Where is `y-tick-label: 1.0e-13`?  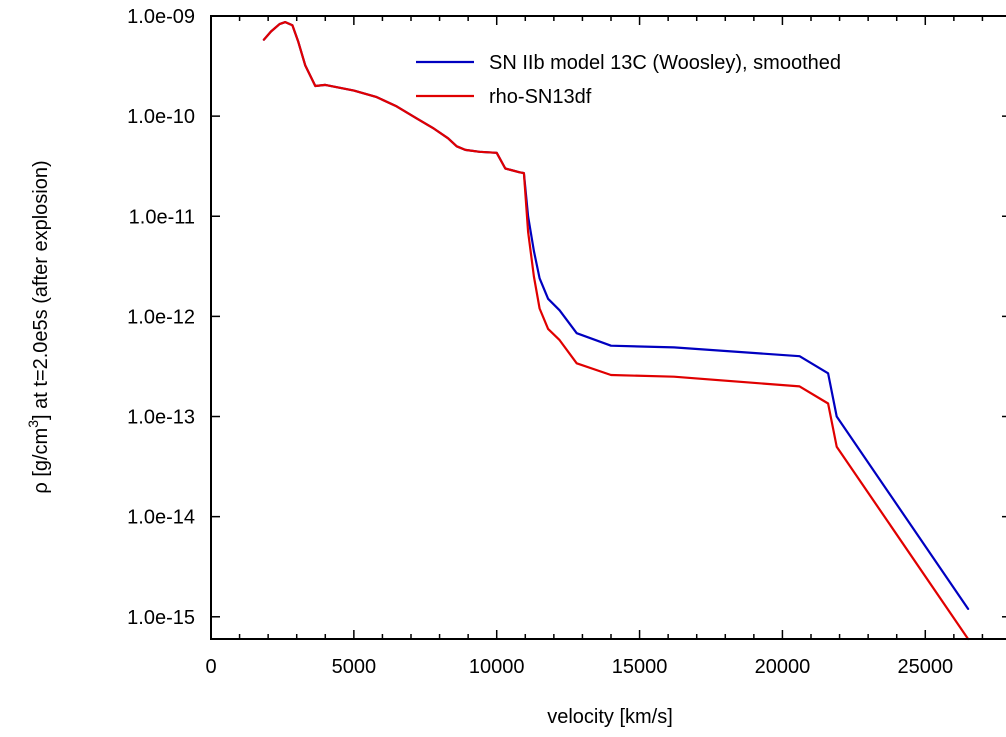 y-tick-label: 1.0e-13 is located at coordinates (161, 418).